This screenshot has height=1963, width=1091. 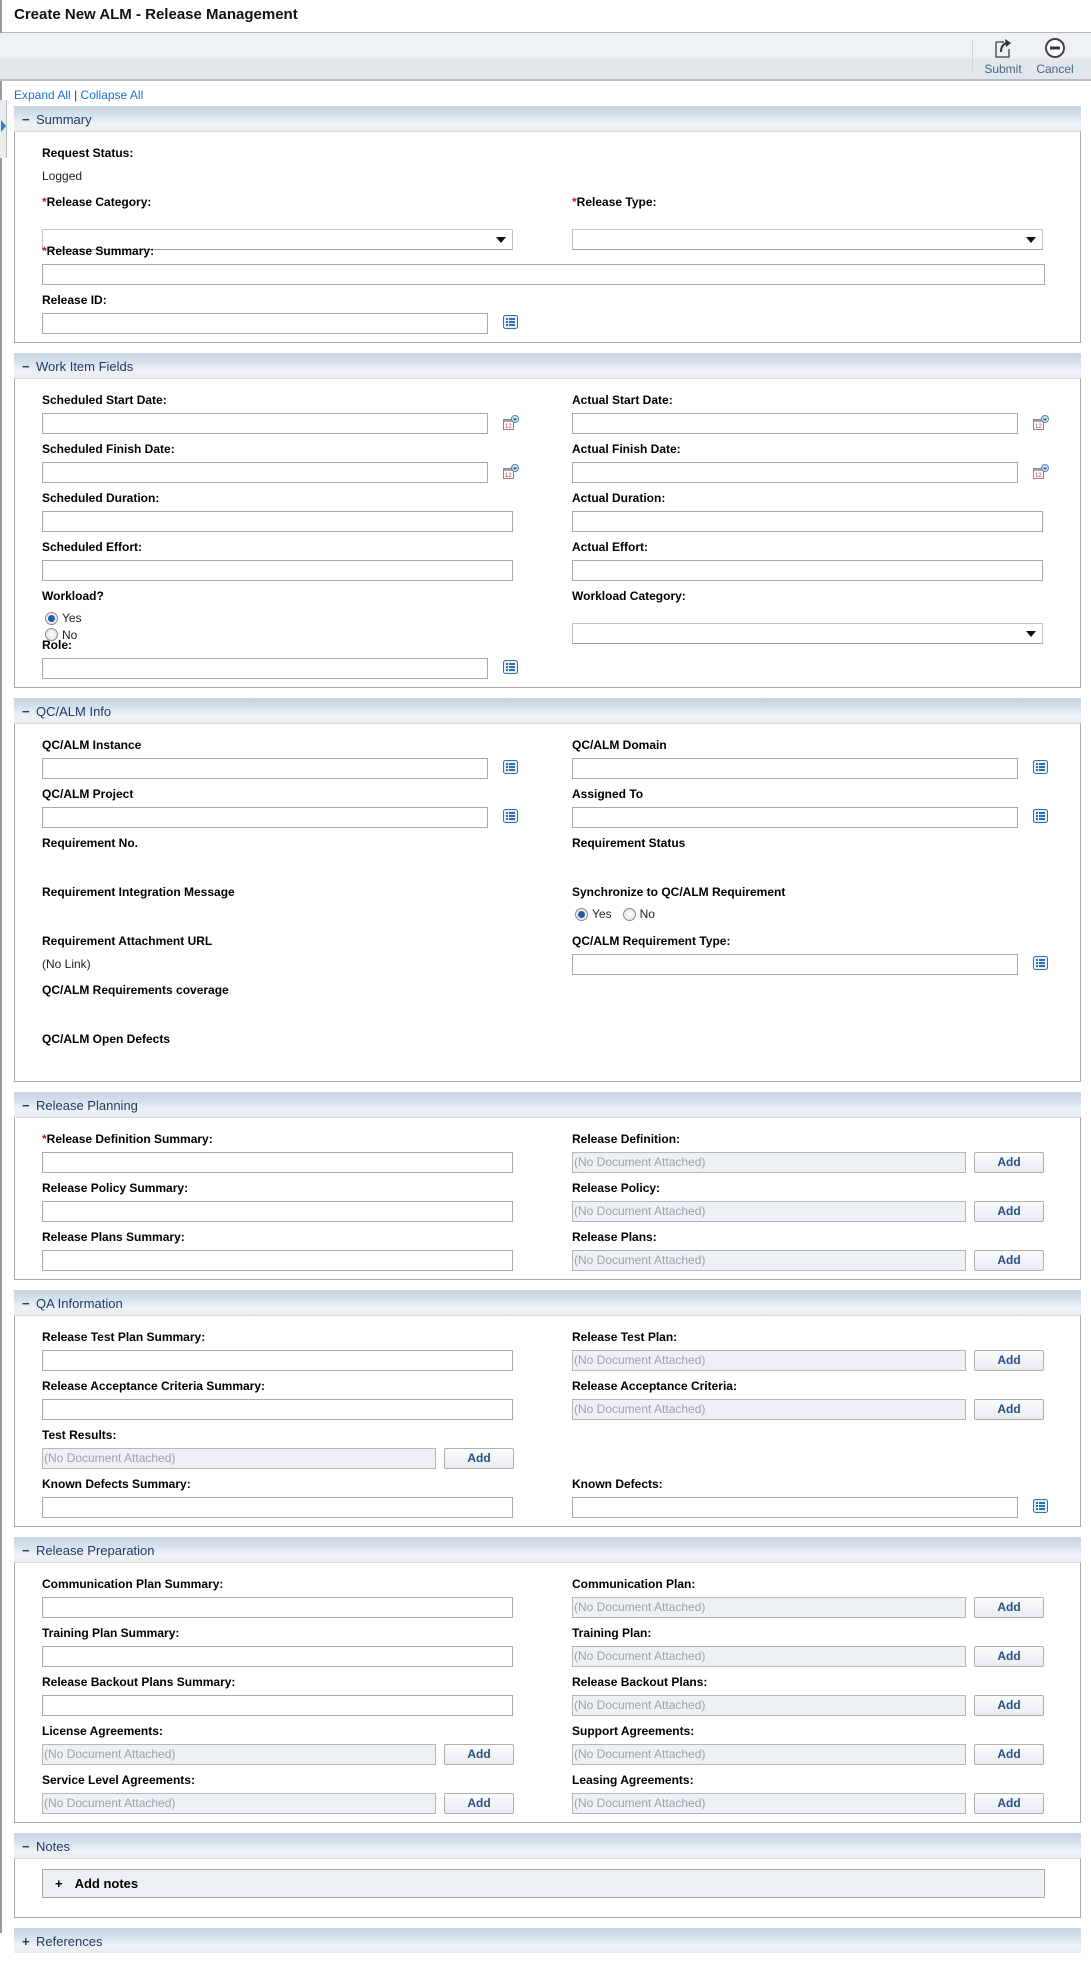 What do you see at coordinates (1055, 56) in the screenshot?
I see `cancel-button: Cancel` at bounding box center [1055, 56].